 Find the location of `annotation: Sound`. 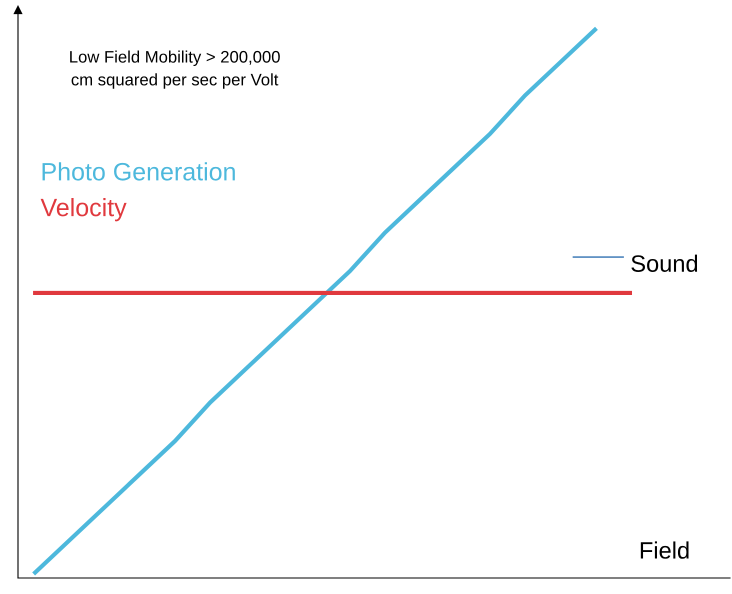

annotation: Sound is located at coordinates (664, 263).